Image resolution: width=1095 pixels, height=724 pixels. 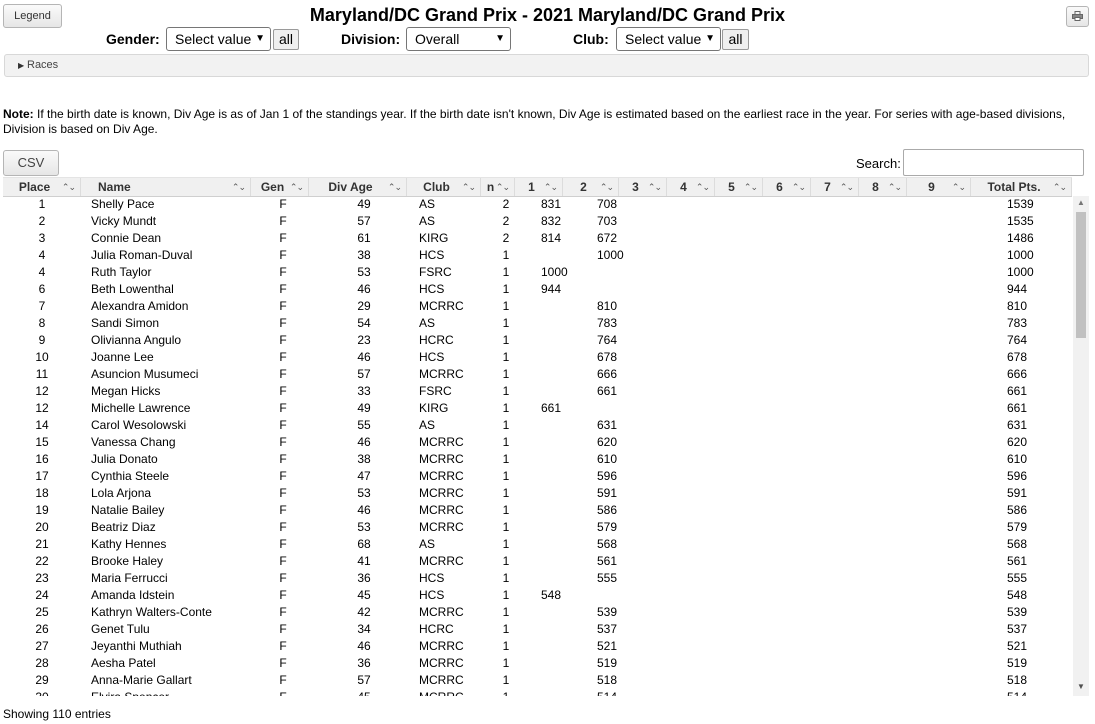 I want to click on column-header-1: Name ⌃⌄, so click(x=166, y=187).